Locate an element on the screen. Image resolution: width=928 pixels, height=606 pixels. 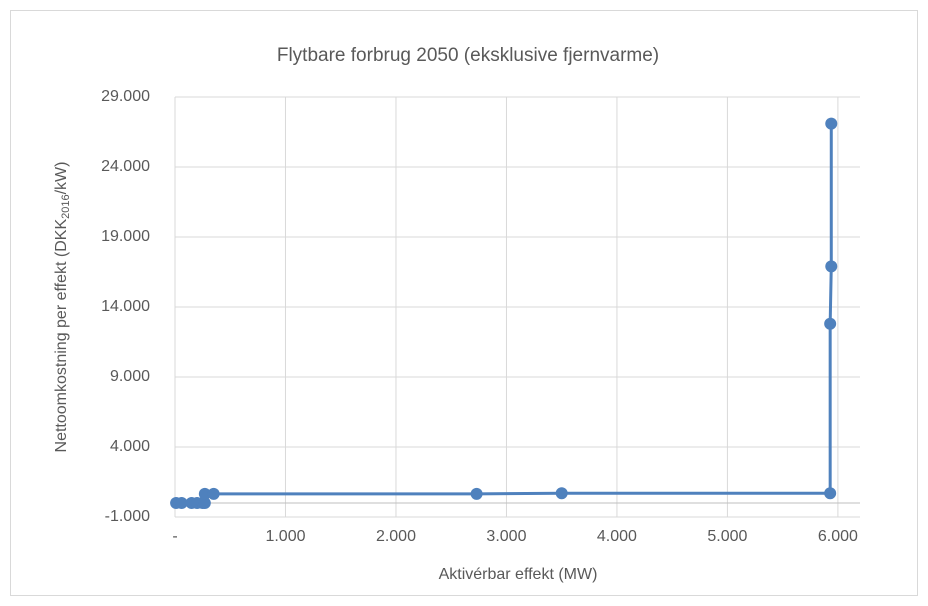
y-tick-label: 24.000 is located at coordinates (125, 166).